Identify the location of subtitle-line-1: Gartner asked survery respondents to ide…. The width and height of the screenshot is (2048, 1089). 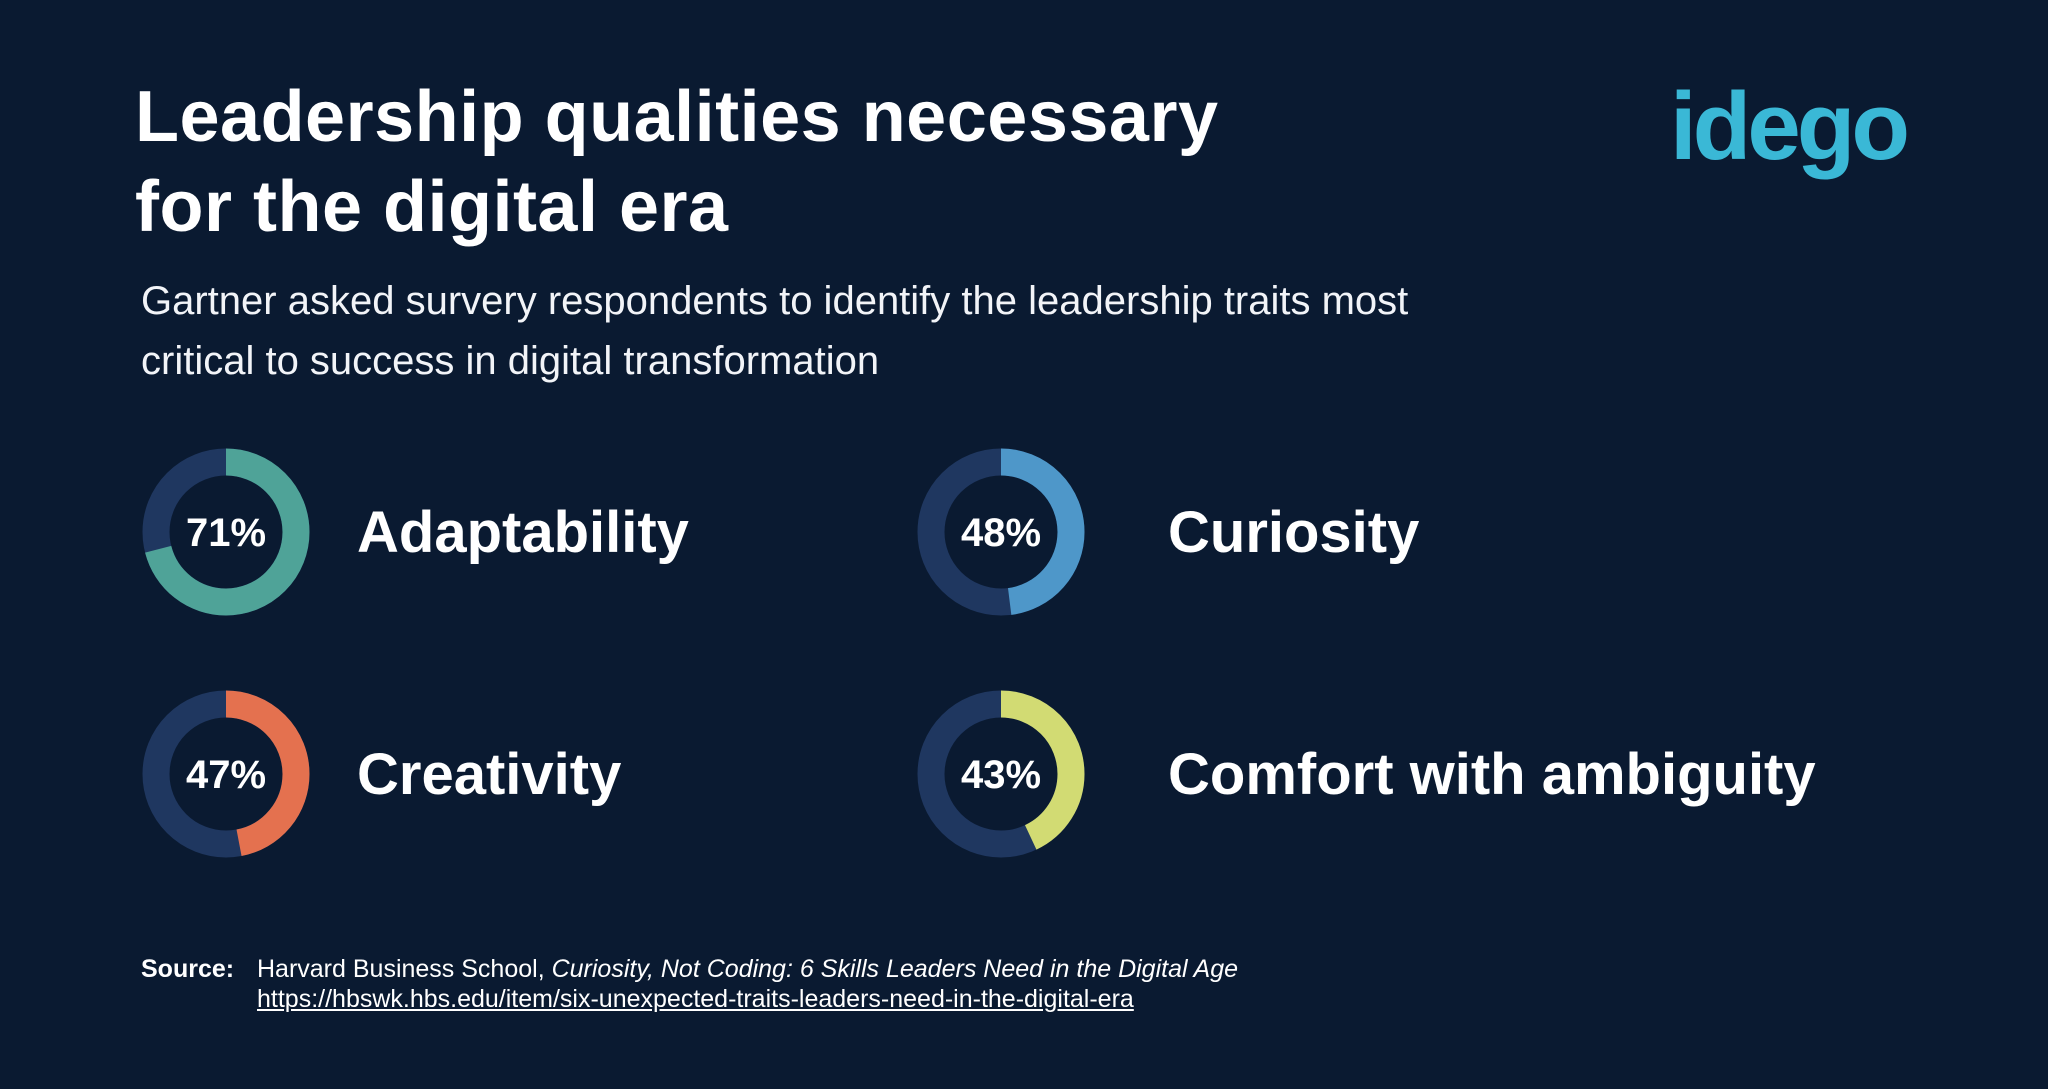
(775, 301).